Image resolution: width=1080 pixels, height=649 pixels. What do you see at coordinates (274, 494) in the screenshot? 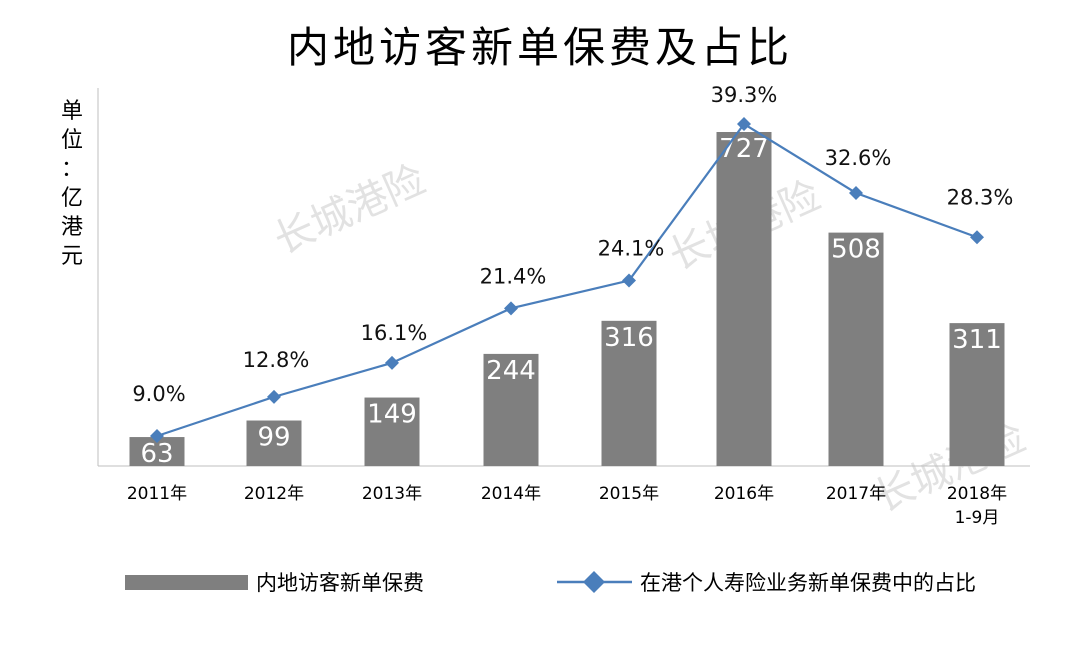
I see `x-tick-label: 2012年` at bounding box center [274, 494].